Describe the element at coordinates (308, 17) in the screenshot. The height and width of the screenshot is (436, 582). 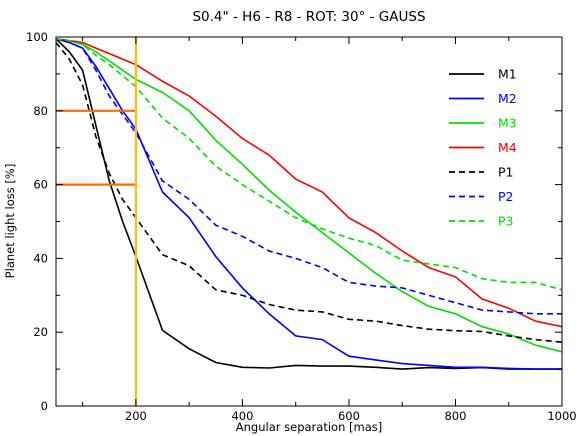
I see `chart-title: S0.4" - H6 - R8 - ROT: 30° - GAUSS` at that location.